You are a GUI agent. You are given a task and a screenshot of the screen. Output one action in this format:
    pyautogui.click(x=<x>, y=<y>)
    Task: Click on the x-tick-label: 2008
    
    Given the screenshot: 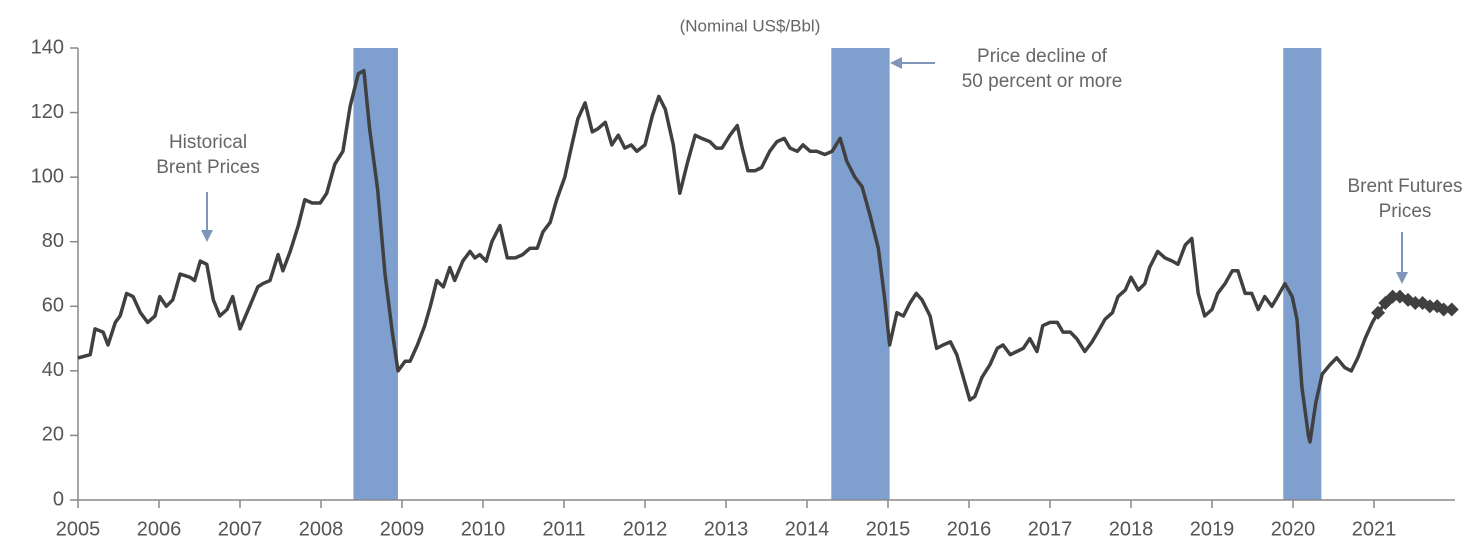 What is the action you would take?
    pyautogui.click(x=321, y=529)
    